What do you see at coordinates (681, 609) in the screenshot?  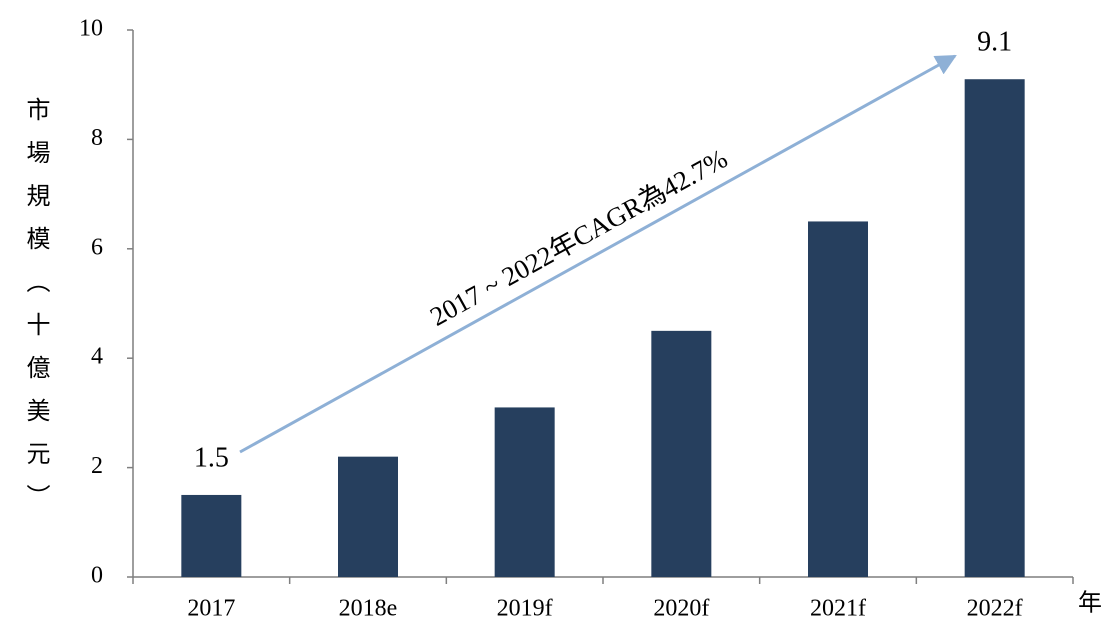 I see `x-tick-label: 2020f` at bounding box center [681, 609].